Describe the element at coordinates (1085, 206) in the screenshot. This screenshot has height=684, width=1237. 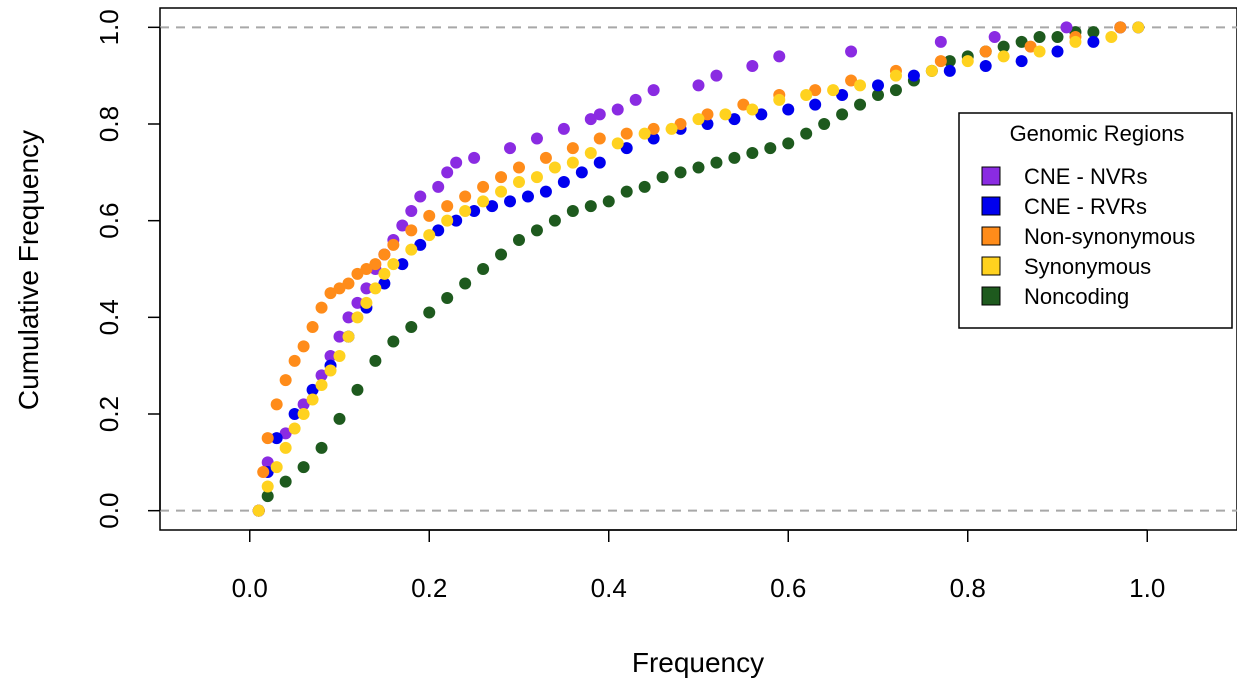
I see `legend-label: CNE - RVRs` at that location.